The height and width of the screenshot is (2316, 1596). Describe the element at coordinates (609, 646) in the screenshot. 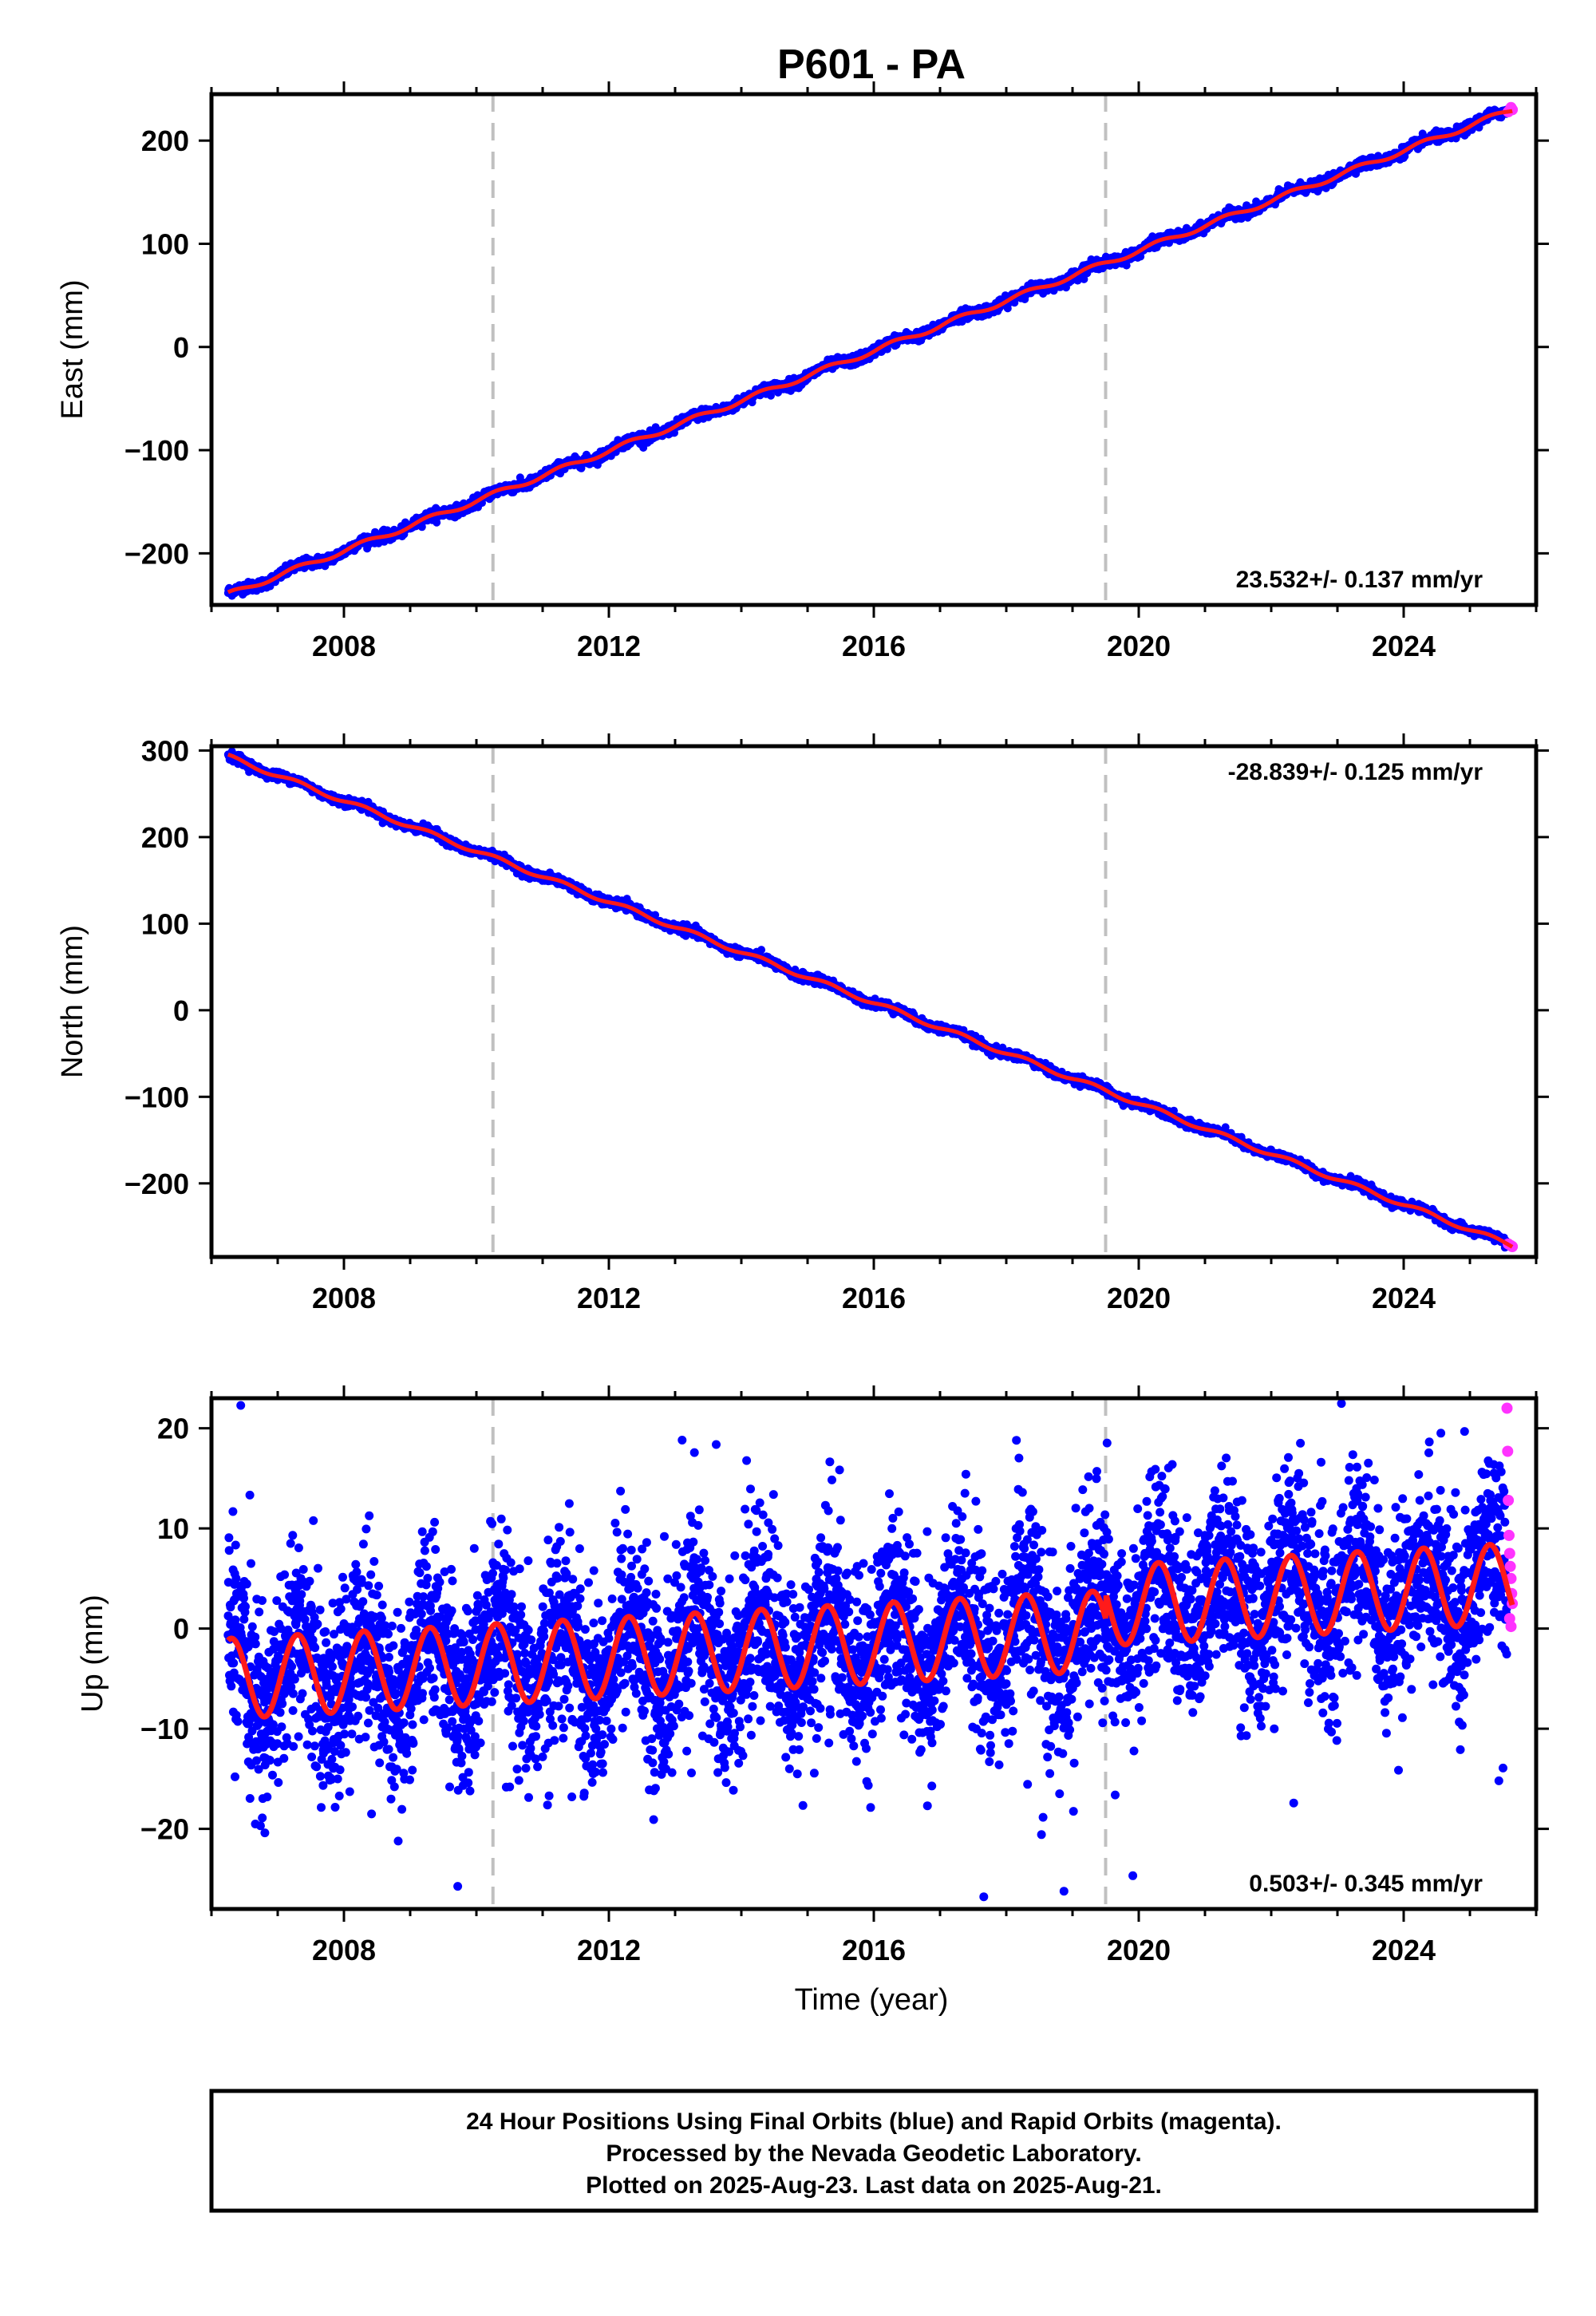

I see `x-tick-label: 2012` at that location.